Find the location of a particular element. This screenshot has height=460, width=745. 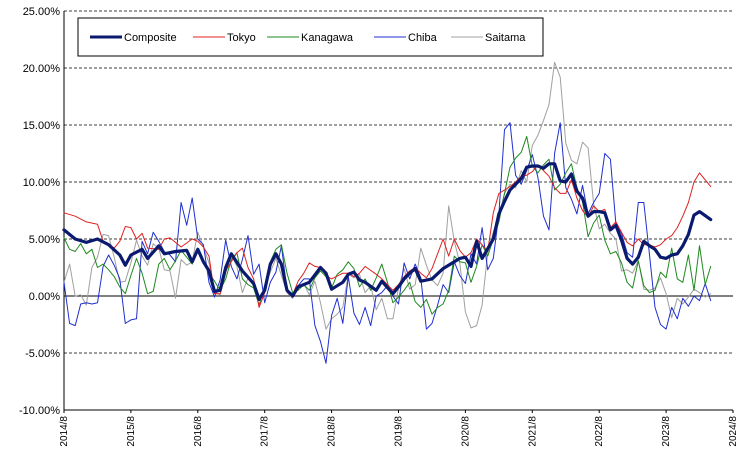

x-tick-label: 2023/8 is located at coordinates (666, 431).